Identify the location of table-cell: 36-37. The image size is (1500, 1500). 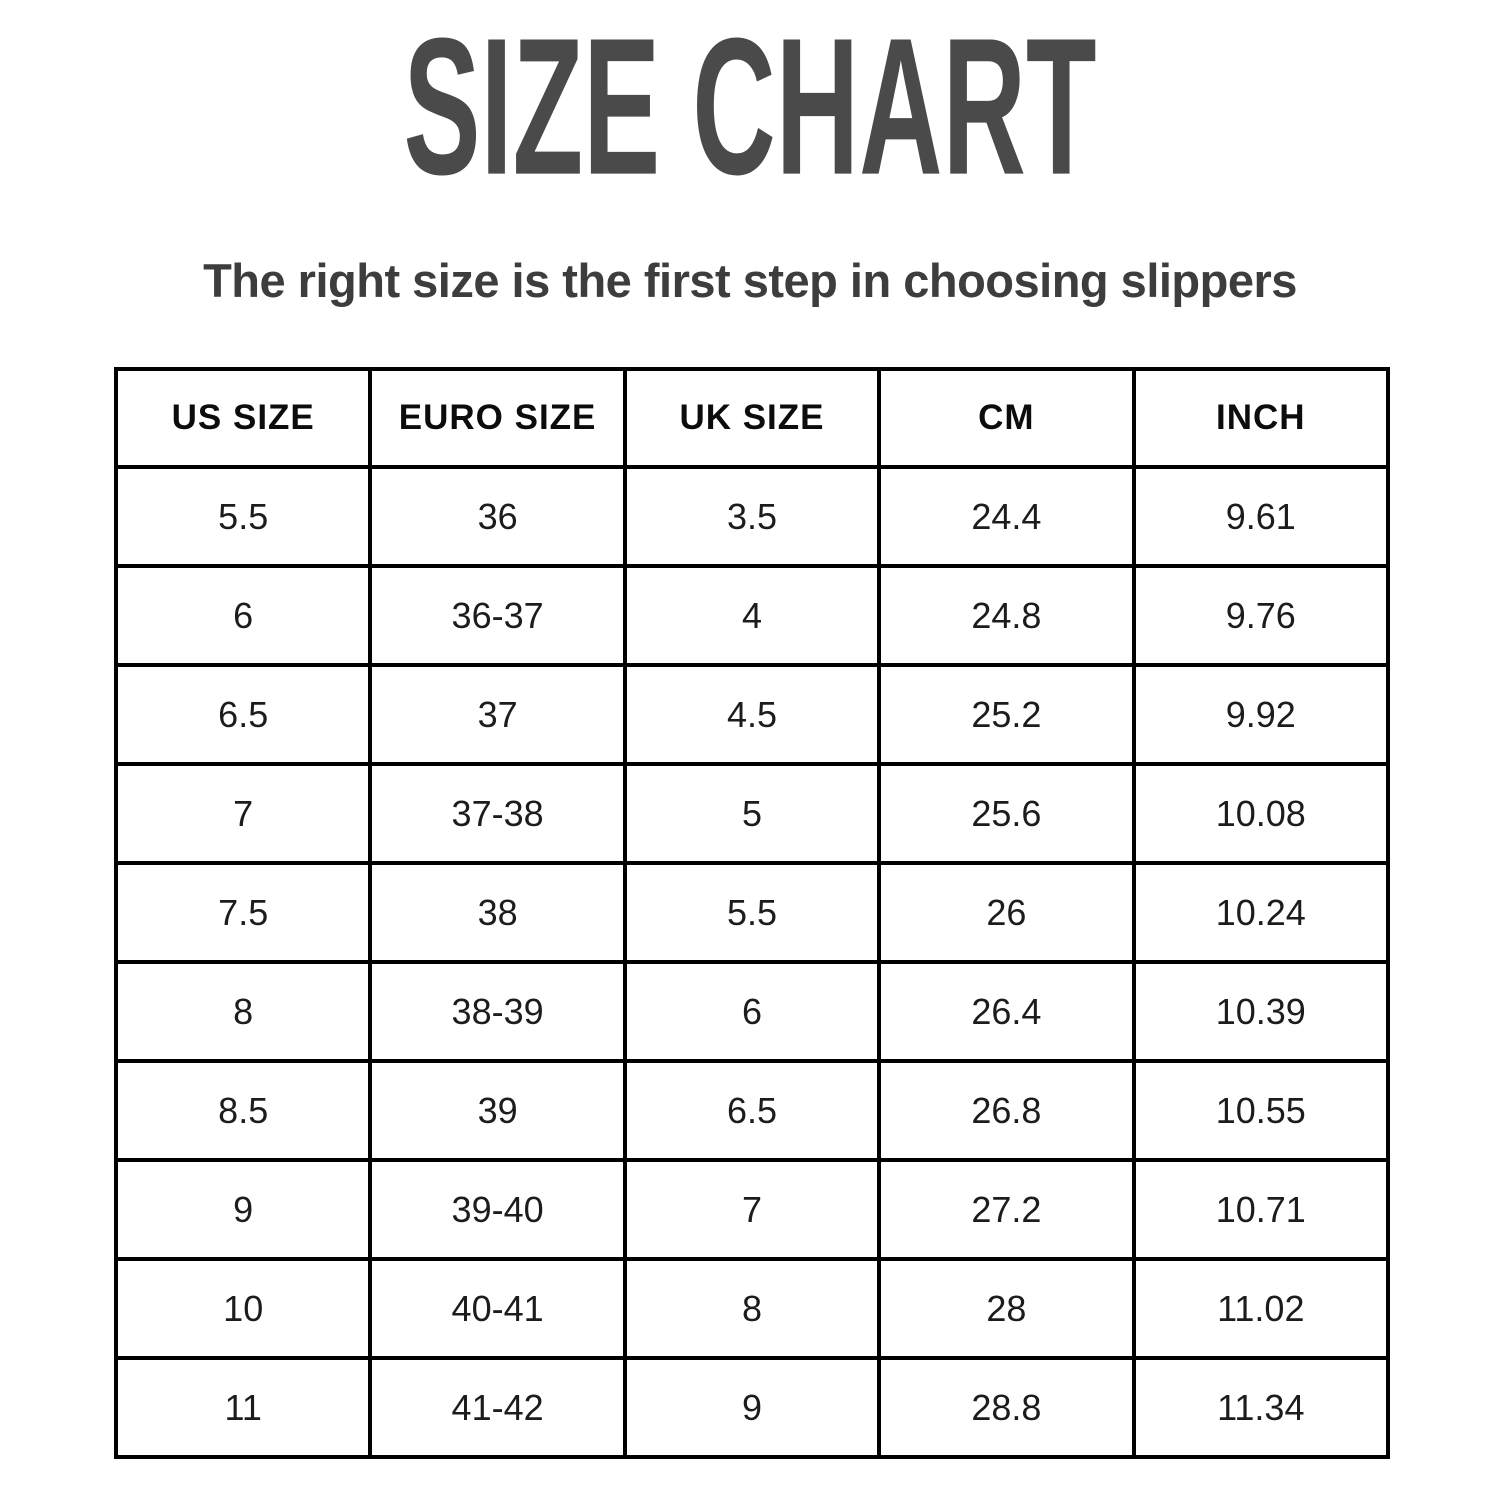
(497, 615).